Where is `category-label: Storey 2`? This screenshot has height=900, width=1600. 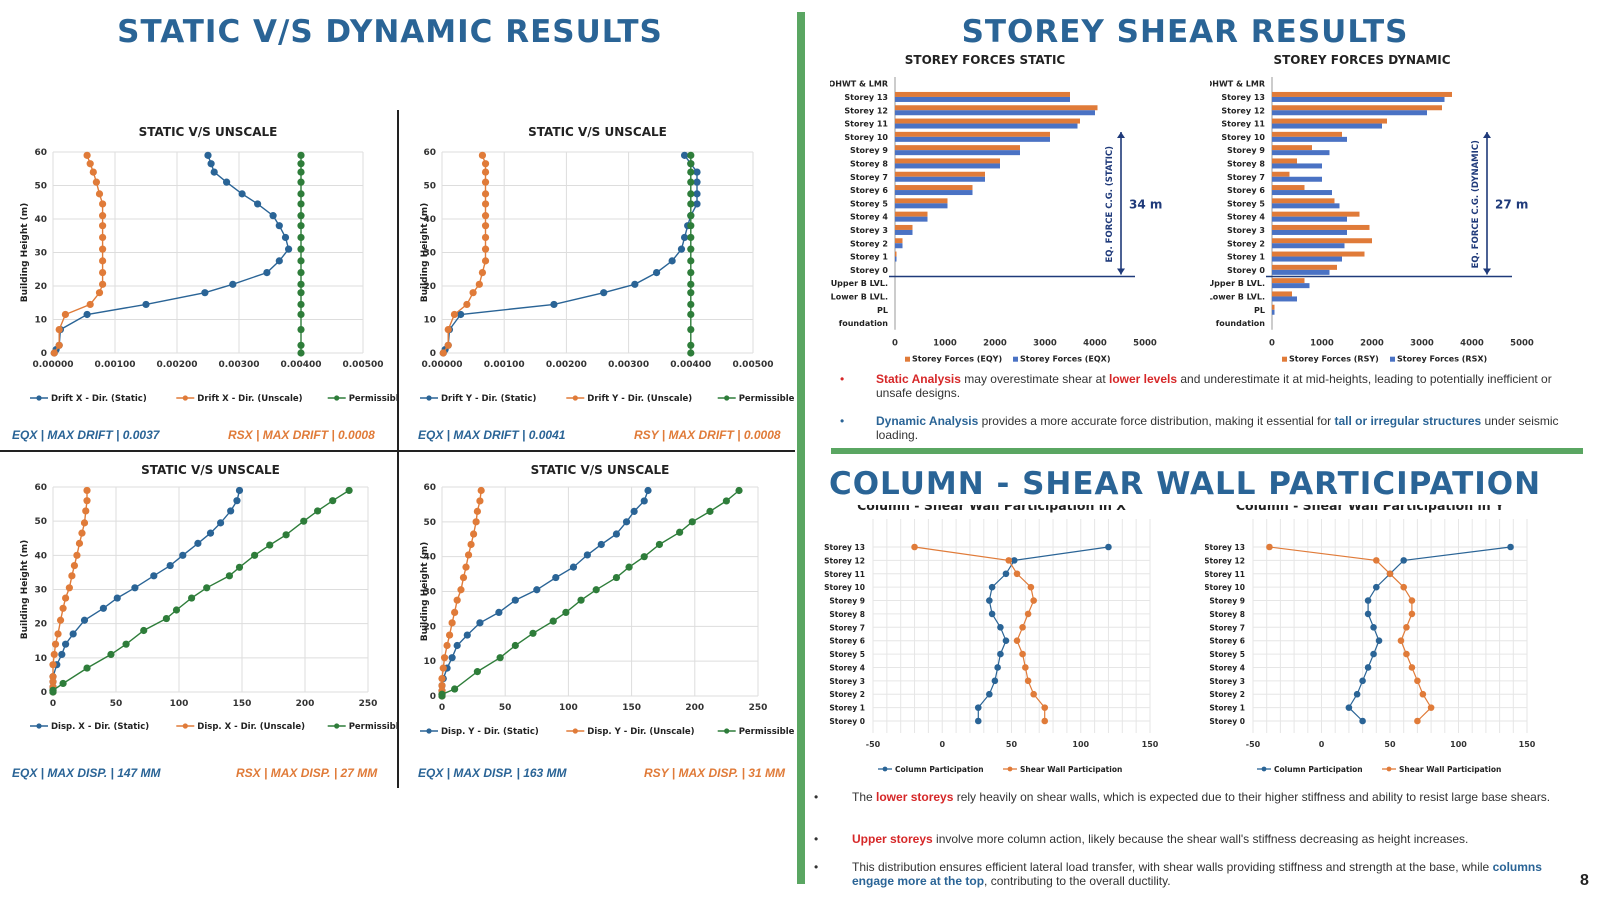
category-label: Storey 2 is located at coordinates (1246, 243).